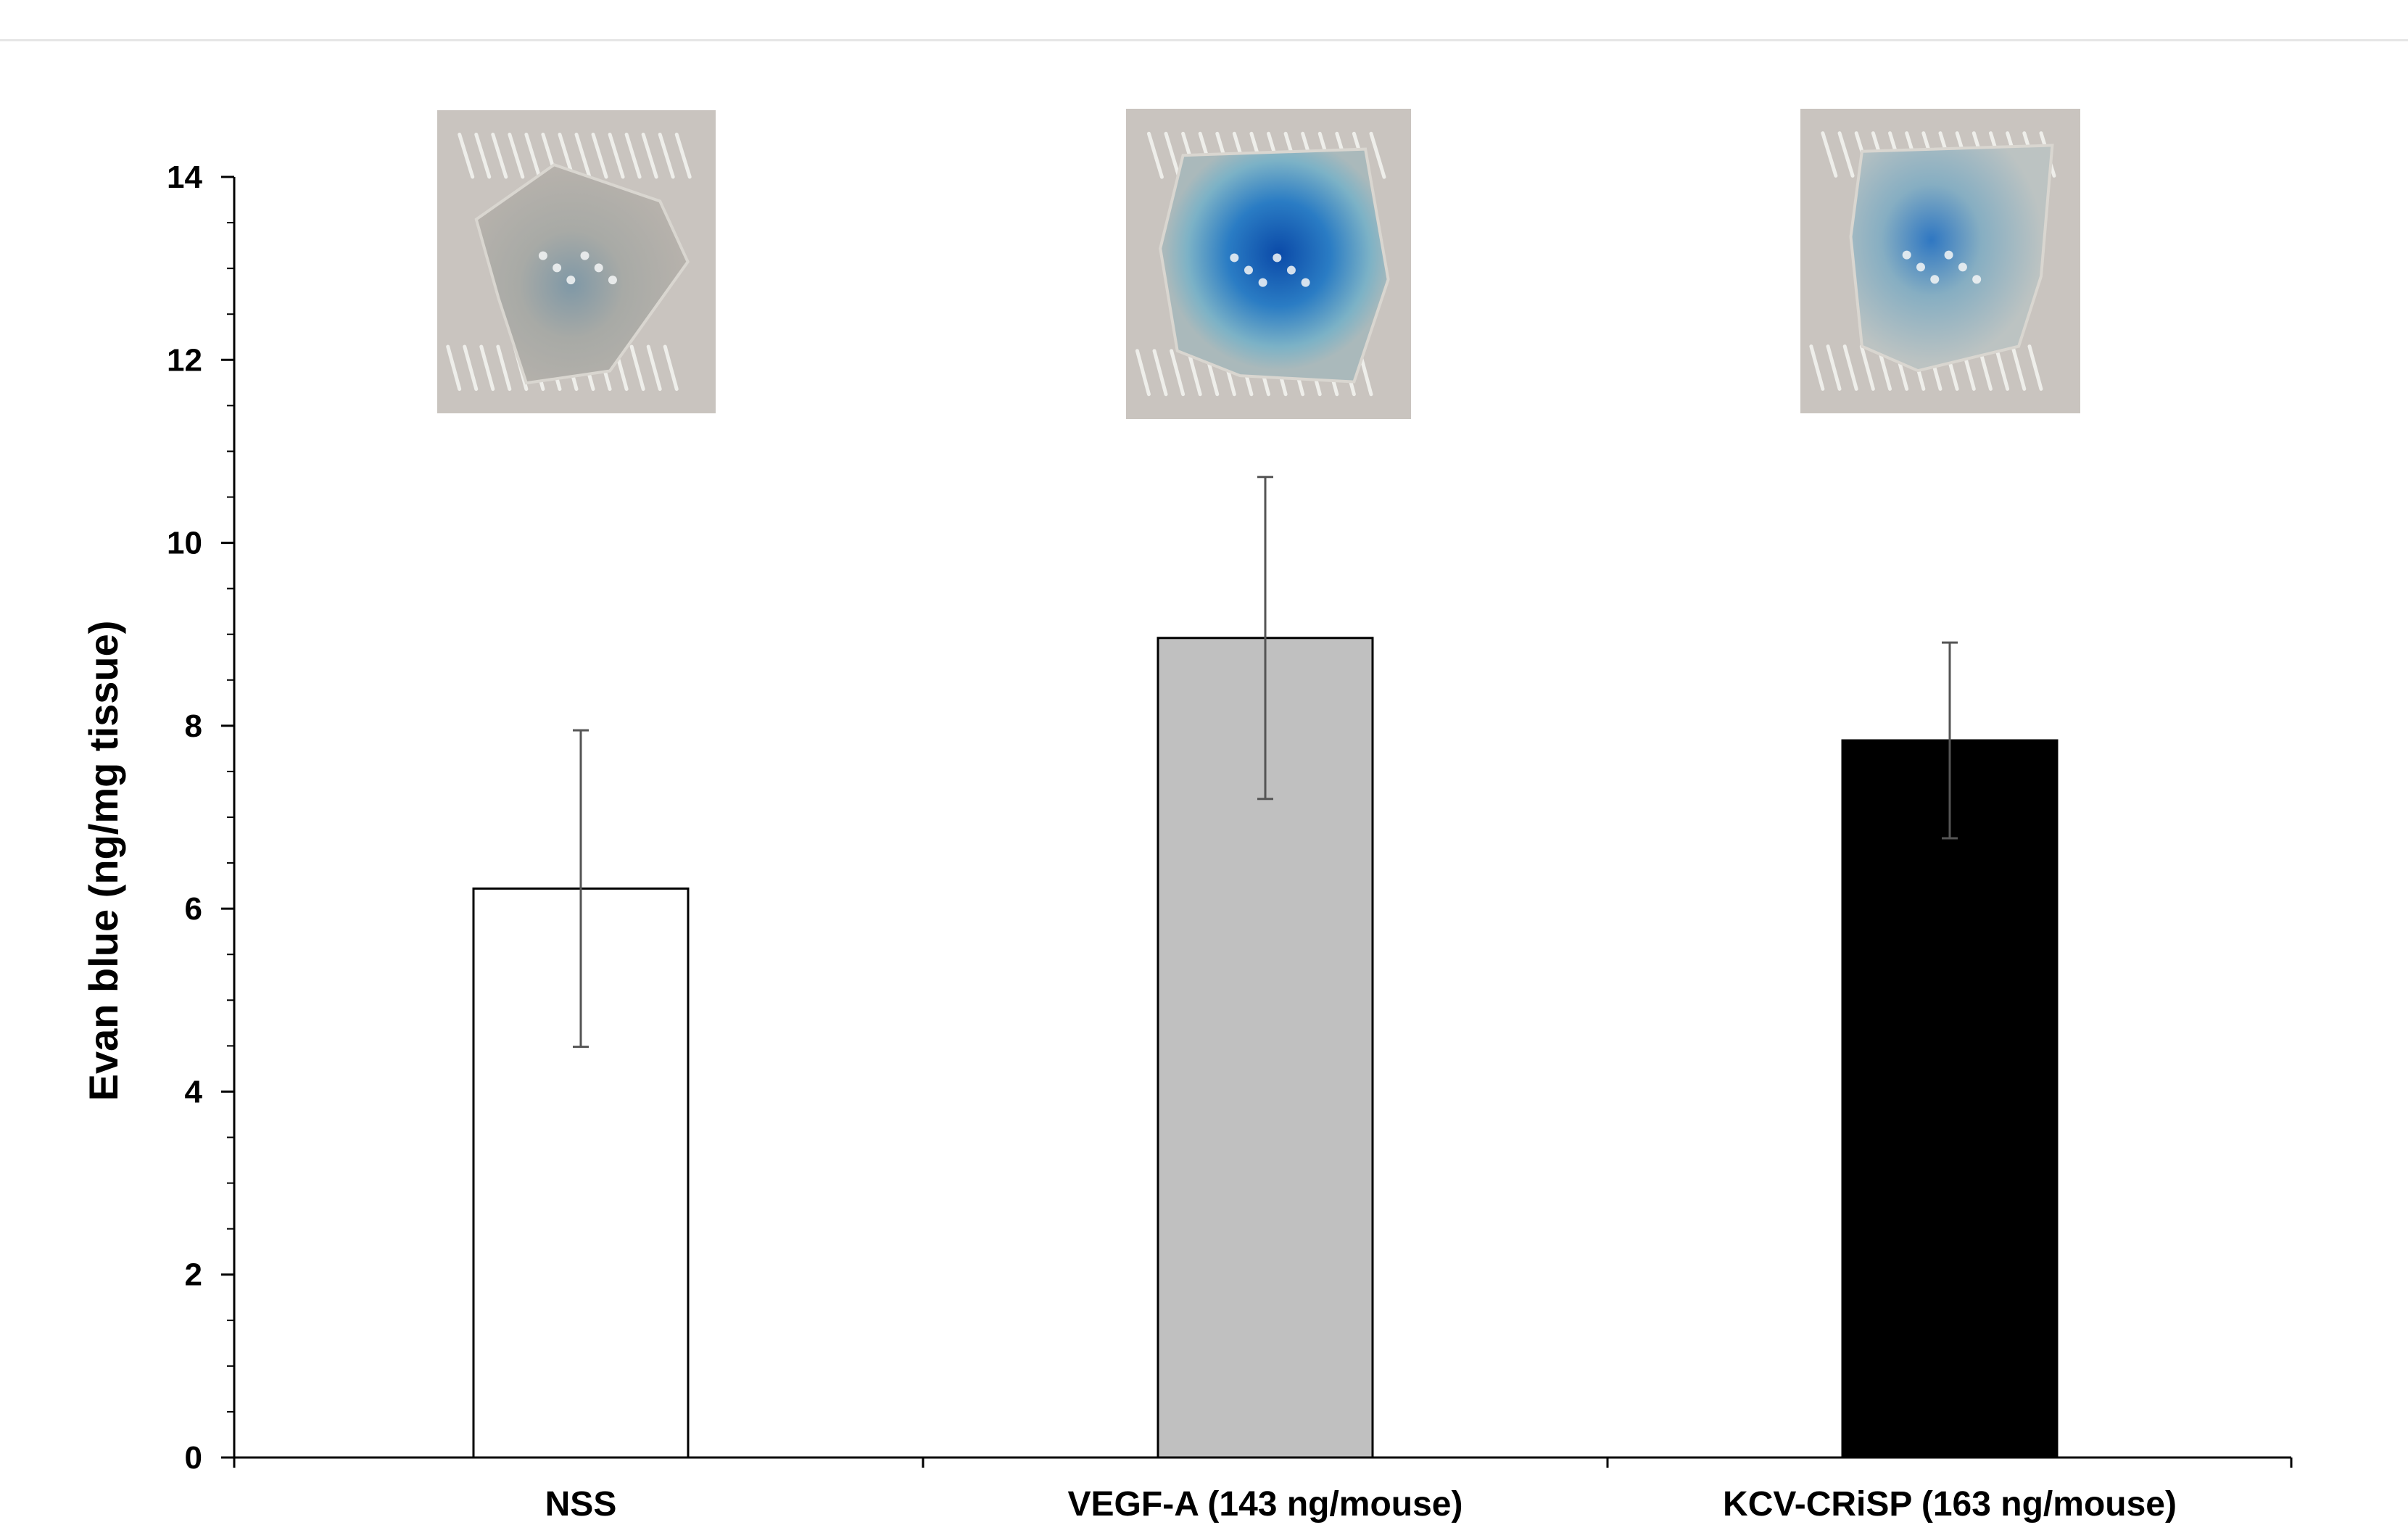 The width and height of the screenshot is (2408, 1538). Describe the element at coordinates (194, 1275) in the screenshot. I see `y-tick-label: 2` at that location.